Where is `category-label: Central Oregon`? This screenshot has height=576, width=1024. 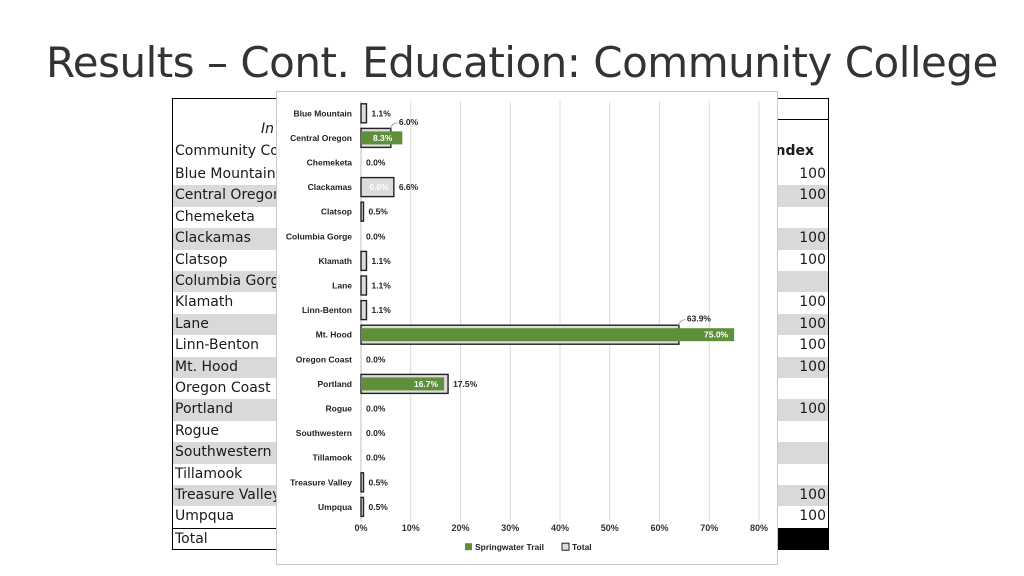
category-label: Central Oregon is located at coordinates (321, 138).